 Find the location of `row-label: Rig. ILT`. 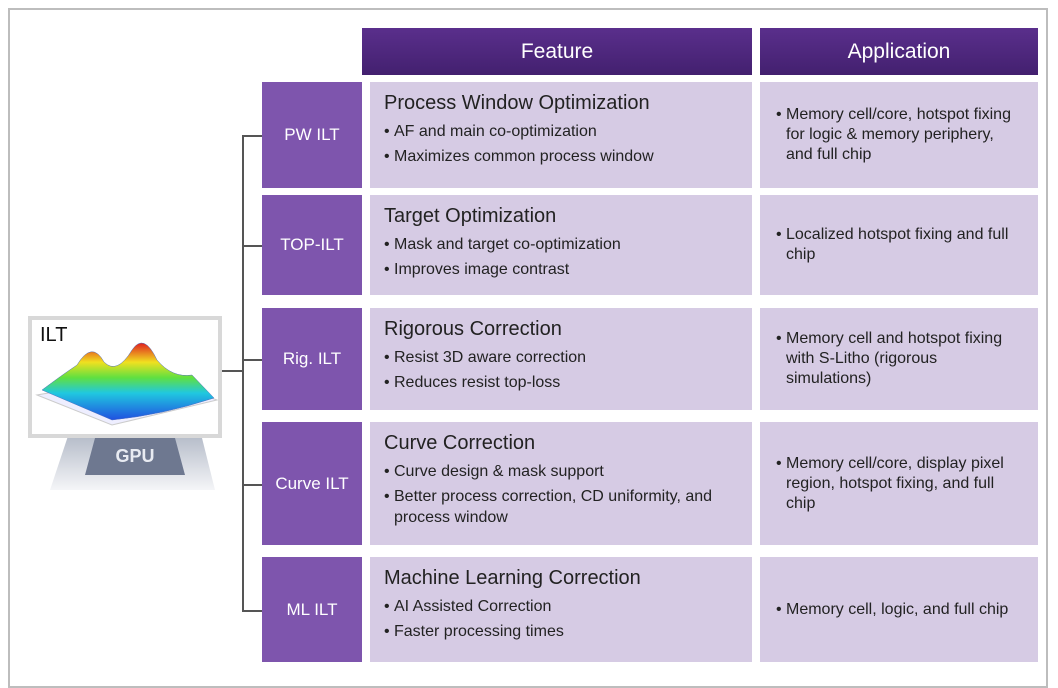

row-label: Rig. ILT is located at coordinates (312, 359).